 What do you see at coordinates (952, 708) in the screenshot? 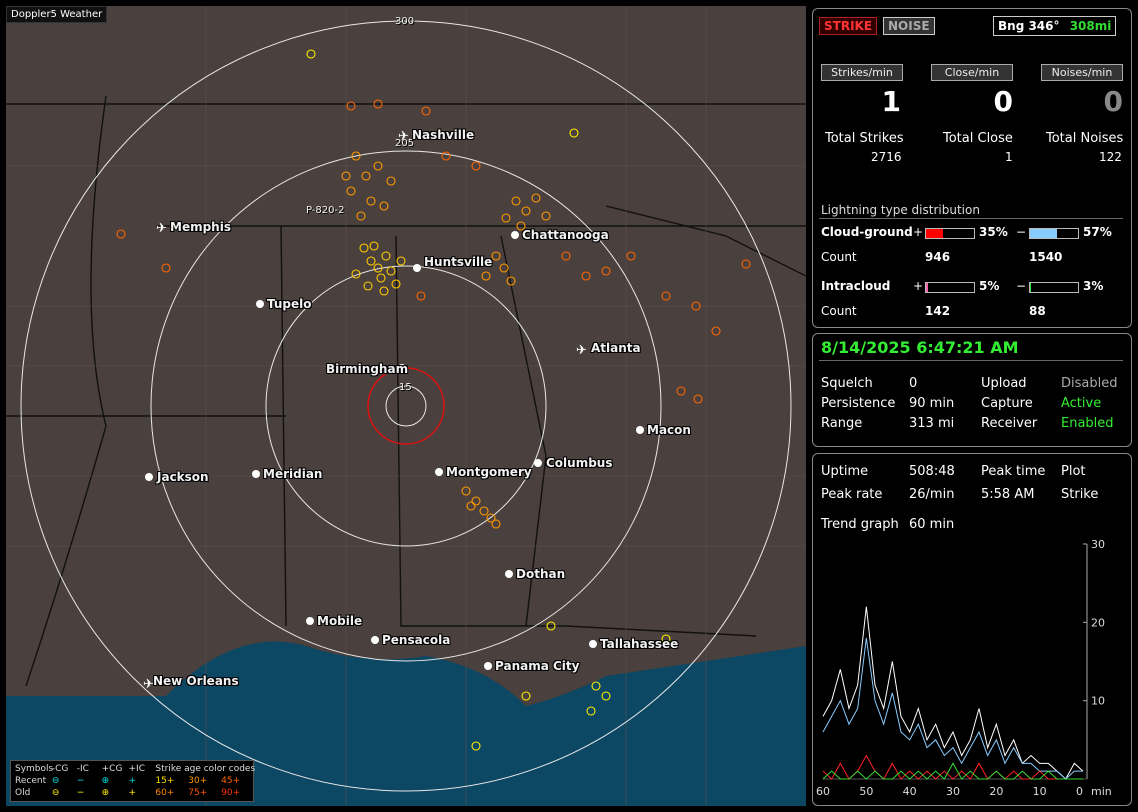
I see `trend-series-line` at bounding box center [952, 708].